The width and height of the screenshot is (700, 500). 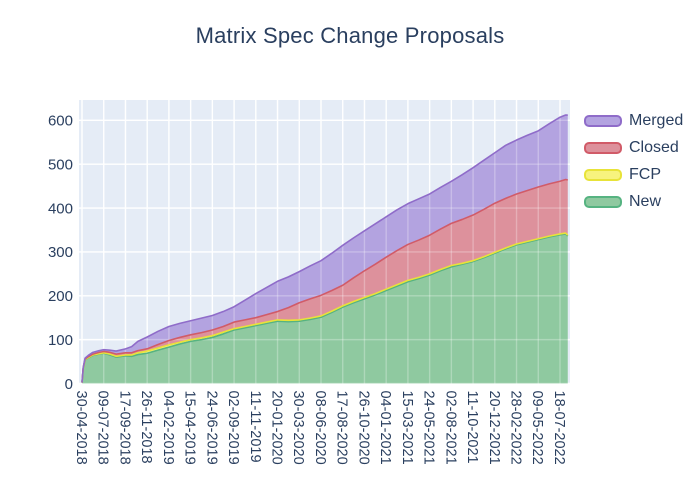 What do you see at coordinates (603, 174) in the screenshot?
I see `legend-swatch-fcp` at bounding box center [603, 174].